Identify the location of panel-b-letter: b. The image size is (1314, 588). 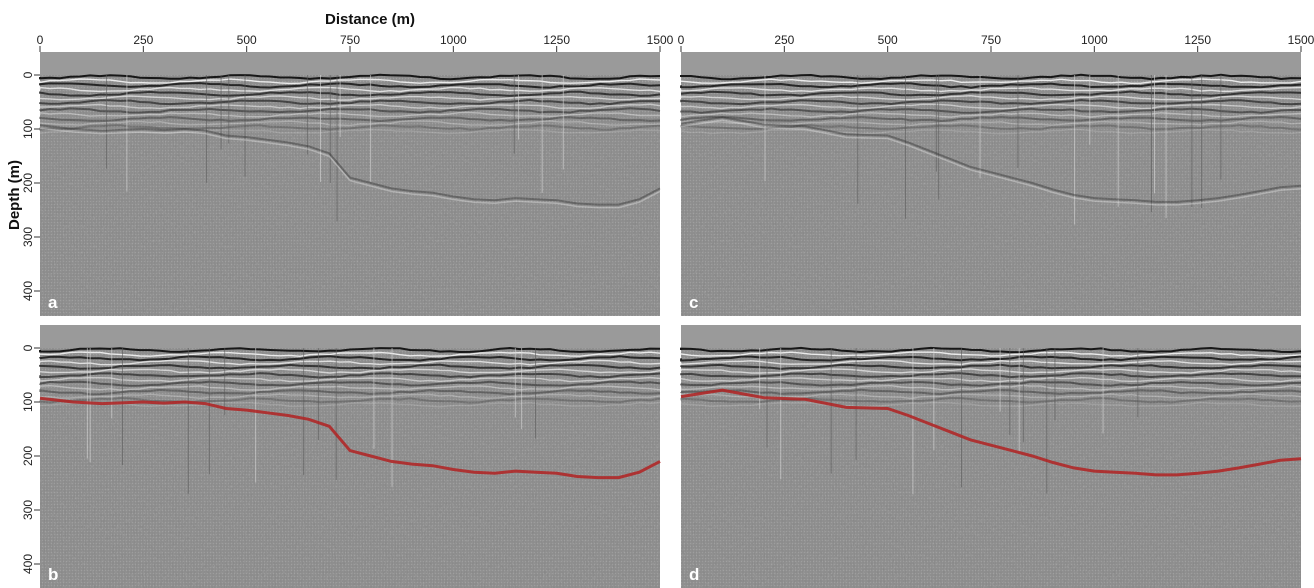
(53, 574).